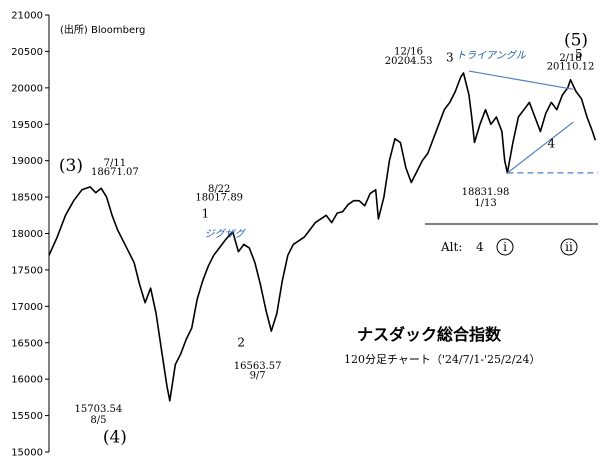 The image size is (605, 462). What do you see at coordinates (27, 270) in the screenshot?
I see `y-tick-label: 17500` at bounding box center [27, 270].